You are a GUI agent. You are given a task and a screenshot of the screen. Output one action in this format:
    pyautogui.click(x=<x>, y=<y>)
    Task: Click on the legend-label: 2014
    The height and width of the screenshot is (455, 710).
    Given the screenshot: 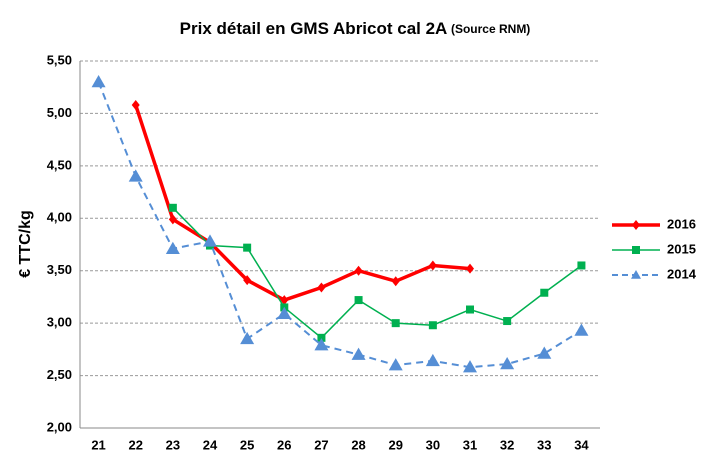 What is the action you would take?
    pyautogui.click(x=682, y=273)
    